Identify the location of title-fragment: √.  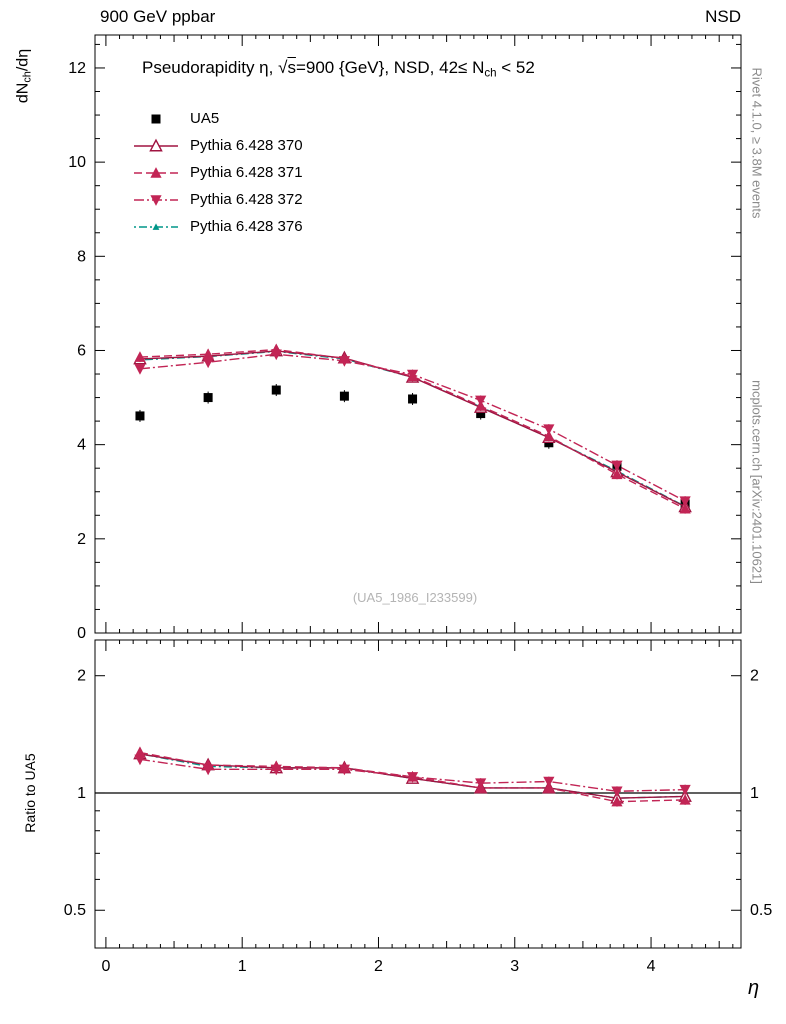
(283, 67).